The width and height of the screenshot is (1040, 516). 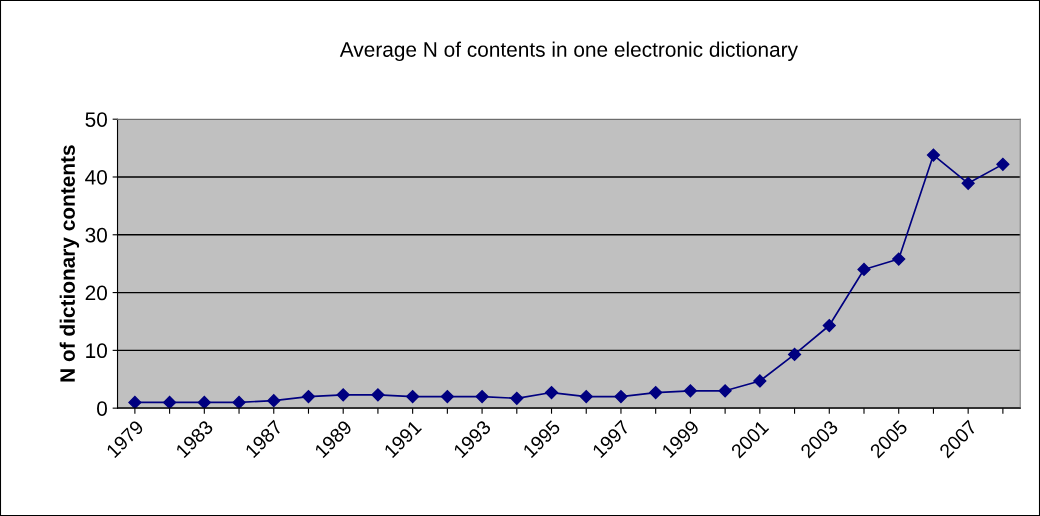 I want to click on y-tick-label: 20, so click(x=96, y=293).